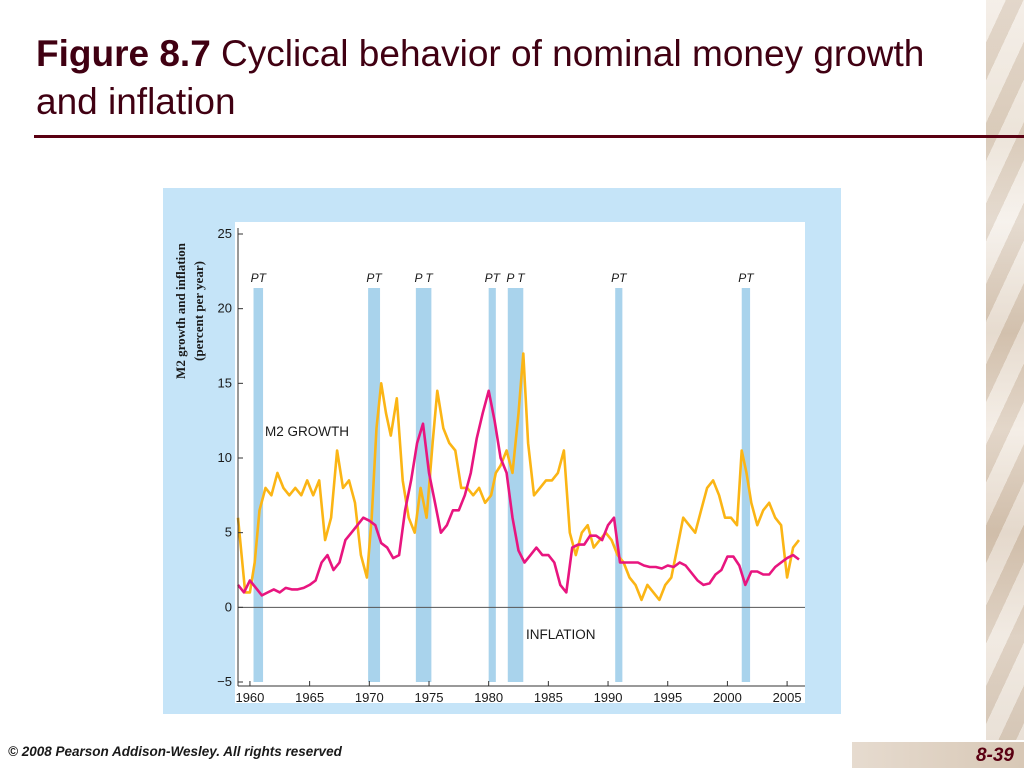 This screenshot has width=1024, height=768. I want to click on inflation-label: INFLATION, so click(561, 634).